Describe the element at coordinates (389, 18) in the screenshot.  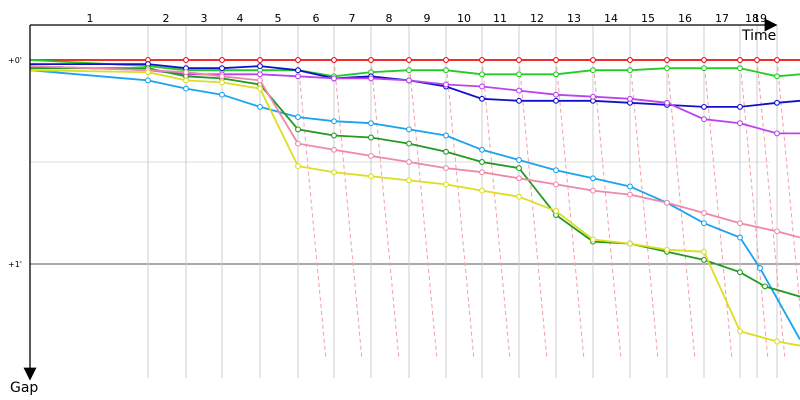
I see `lap-label: 8` at that location.